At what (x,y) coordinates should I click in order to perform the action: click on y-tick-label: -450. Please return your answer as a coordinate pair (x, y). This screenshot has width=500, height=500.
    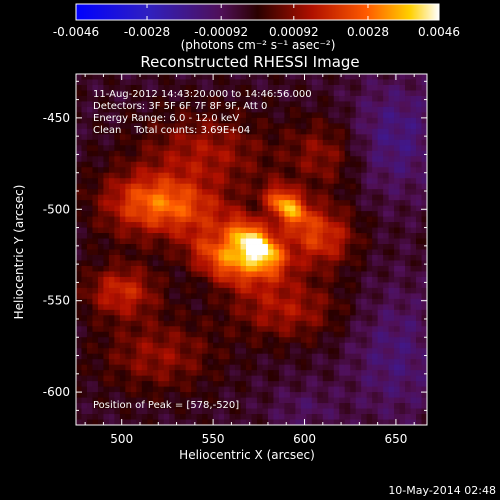
    Looking at the image, I should click on (56, 118).